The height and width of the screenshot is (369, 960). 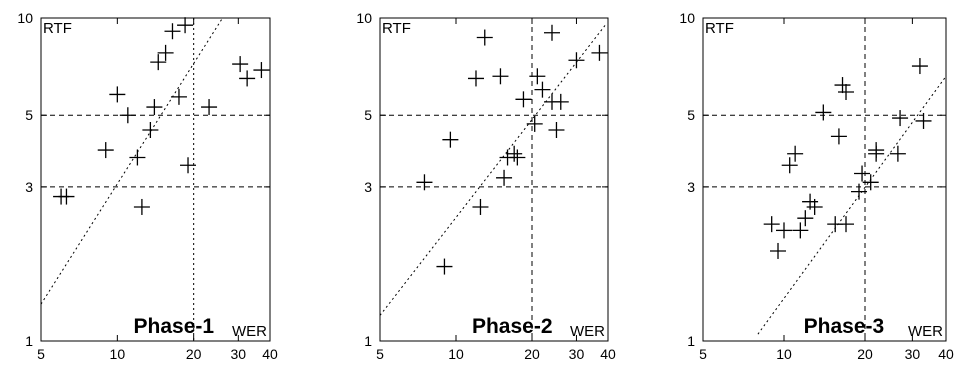 I want to click on panel-title: Phase-1, so click(x=174, y=326).